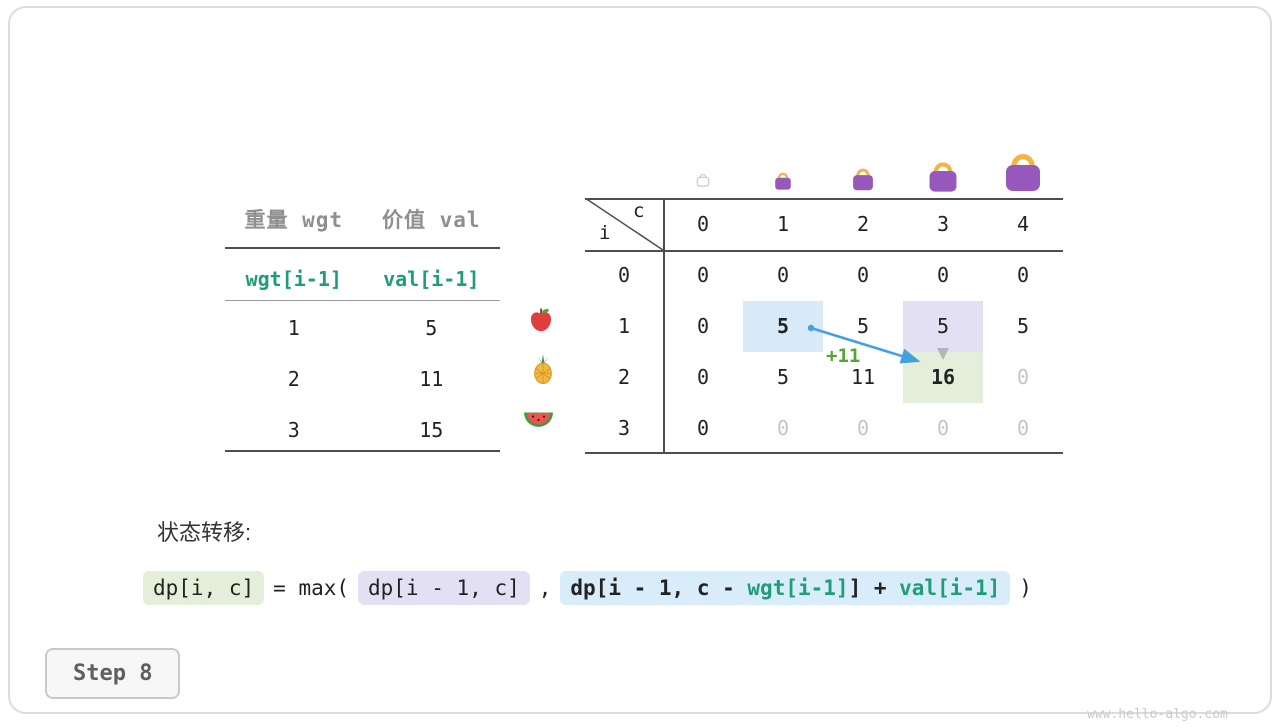 This screenshot has width=1280, height=728. I want to click on bag-small-icon, so click(783, 180).